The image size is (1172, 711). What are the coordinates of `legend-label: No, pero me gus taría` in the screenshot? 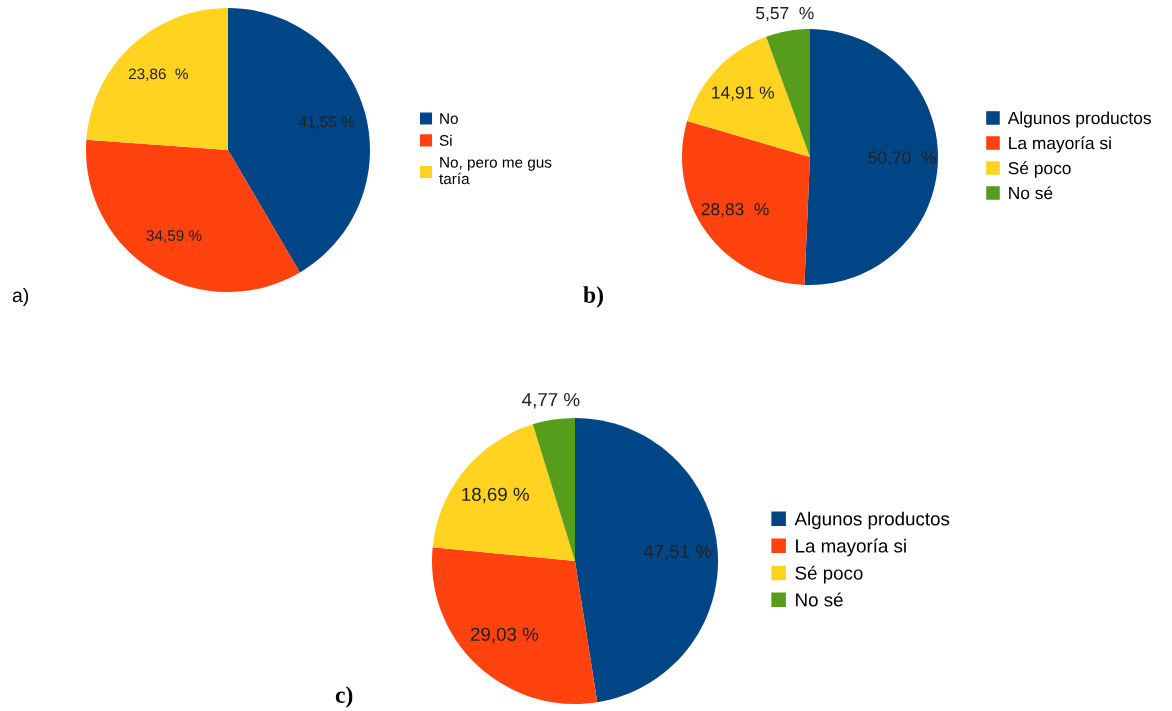 It's located at (495, 171).